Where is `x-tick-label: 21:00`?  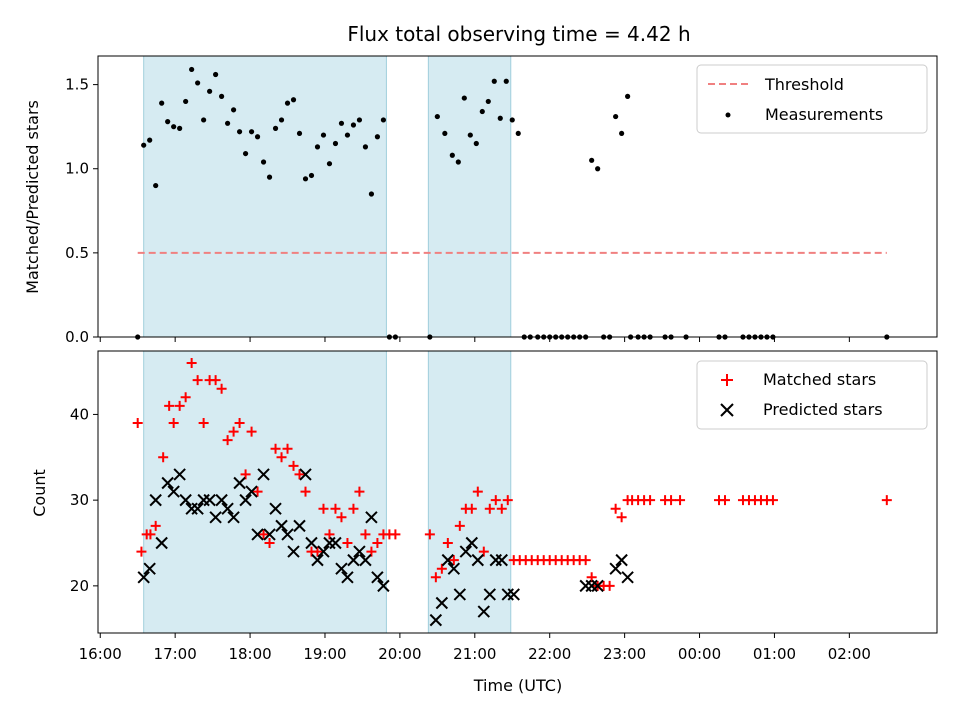
x-tick-label: 21:00 is located at coordinates (474, 654).